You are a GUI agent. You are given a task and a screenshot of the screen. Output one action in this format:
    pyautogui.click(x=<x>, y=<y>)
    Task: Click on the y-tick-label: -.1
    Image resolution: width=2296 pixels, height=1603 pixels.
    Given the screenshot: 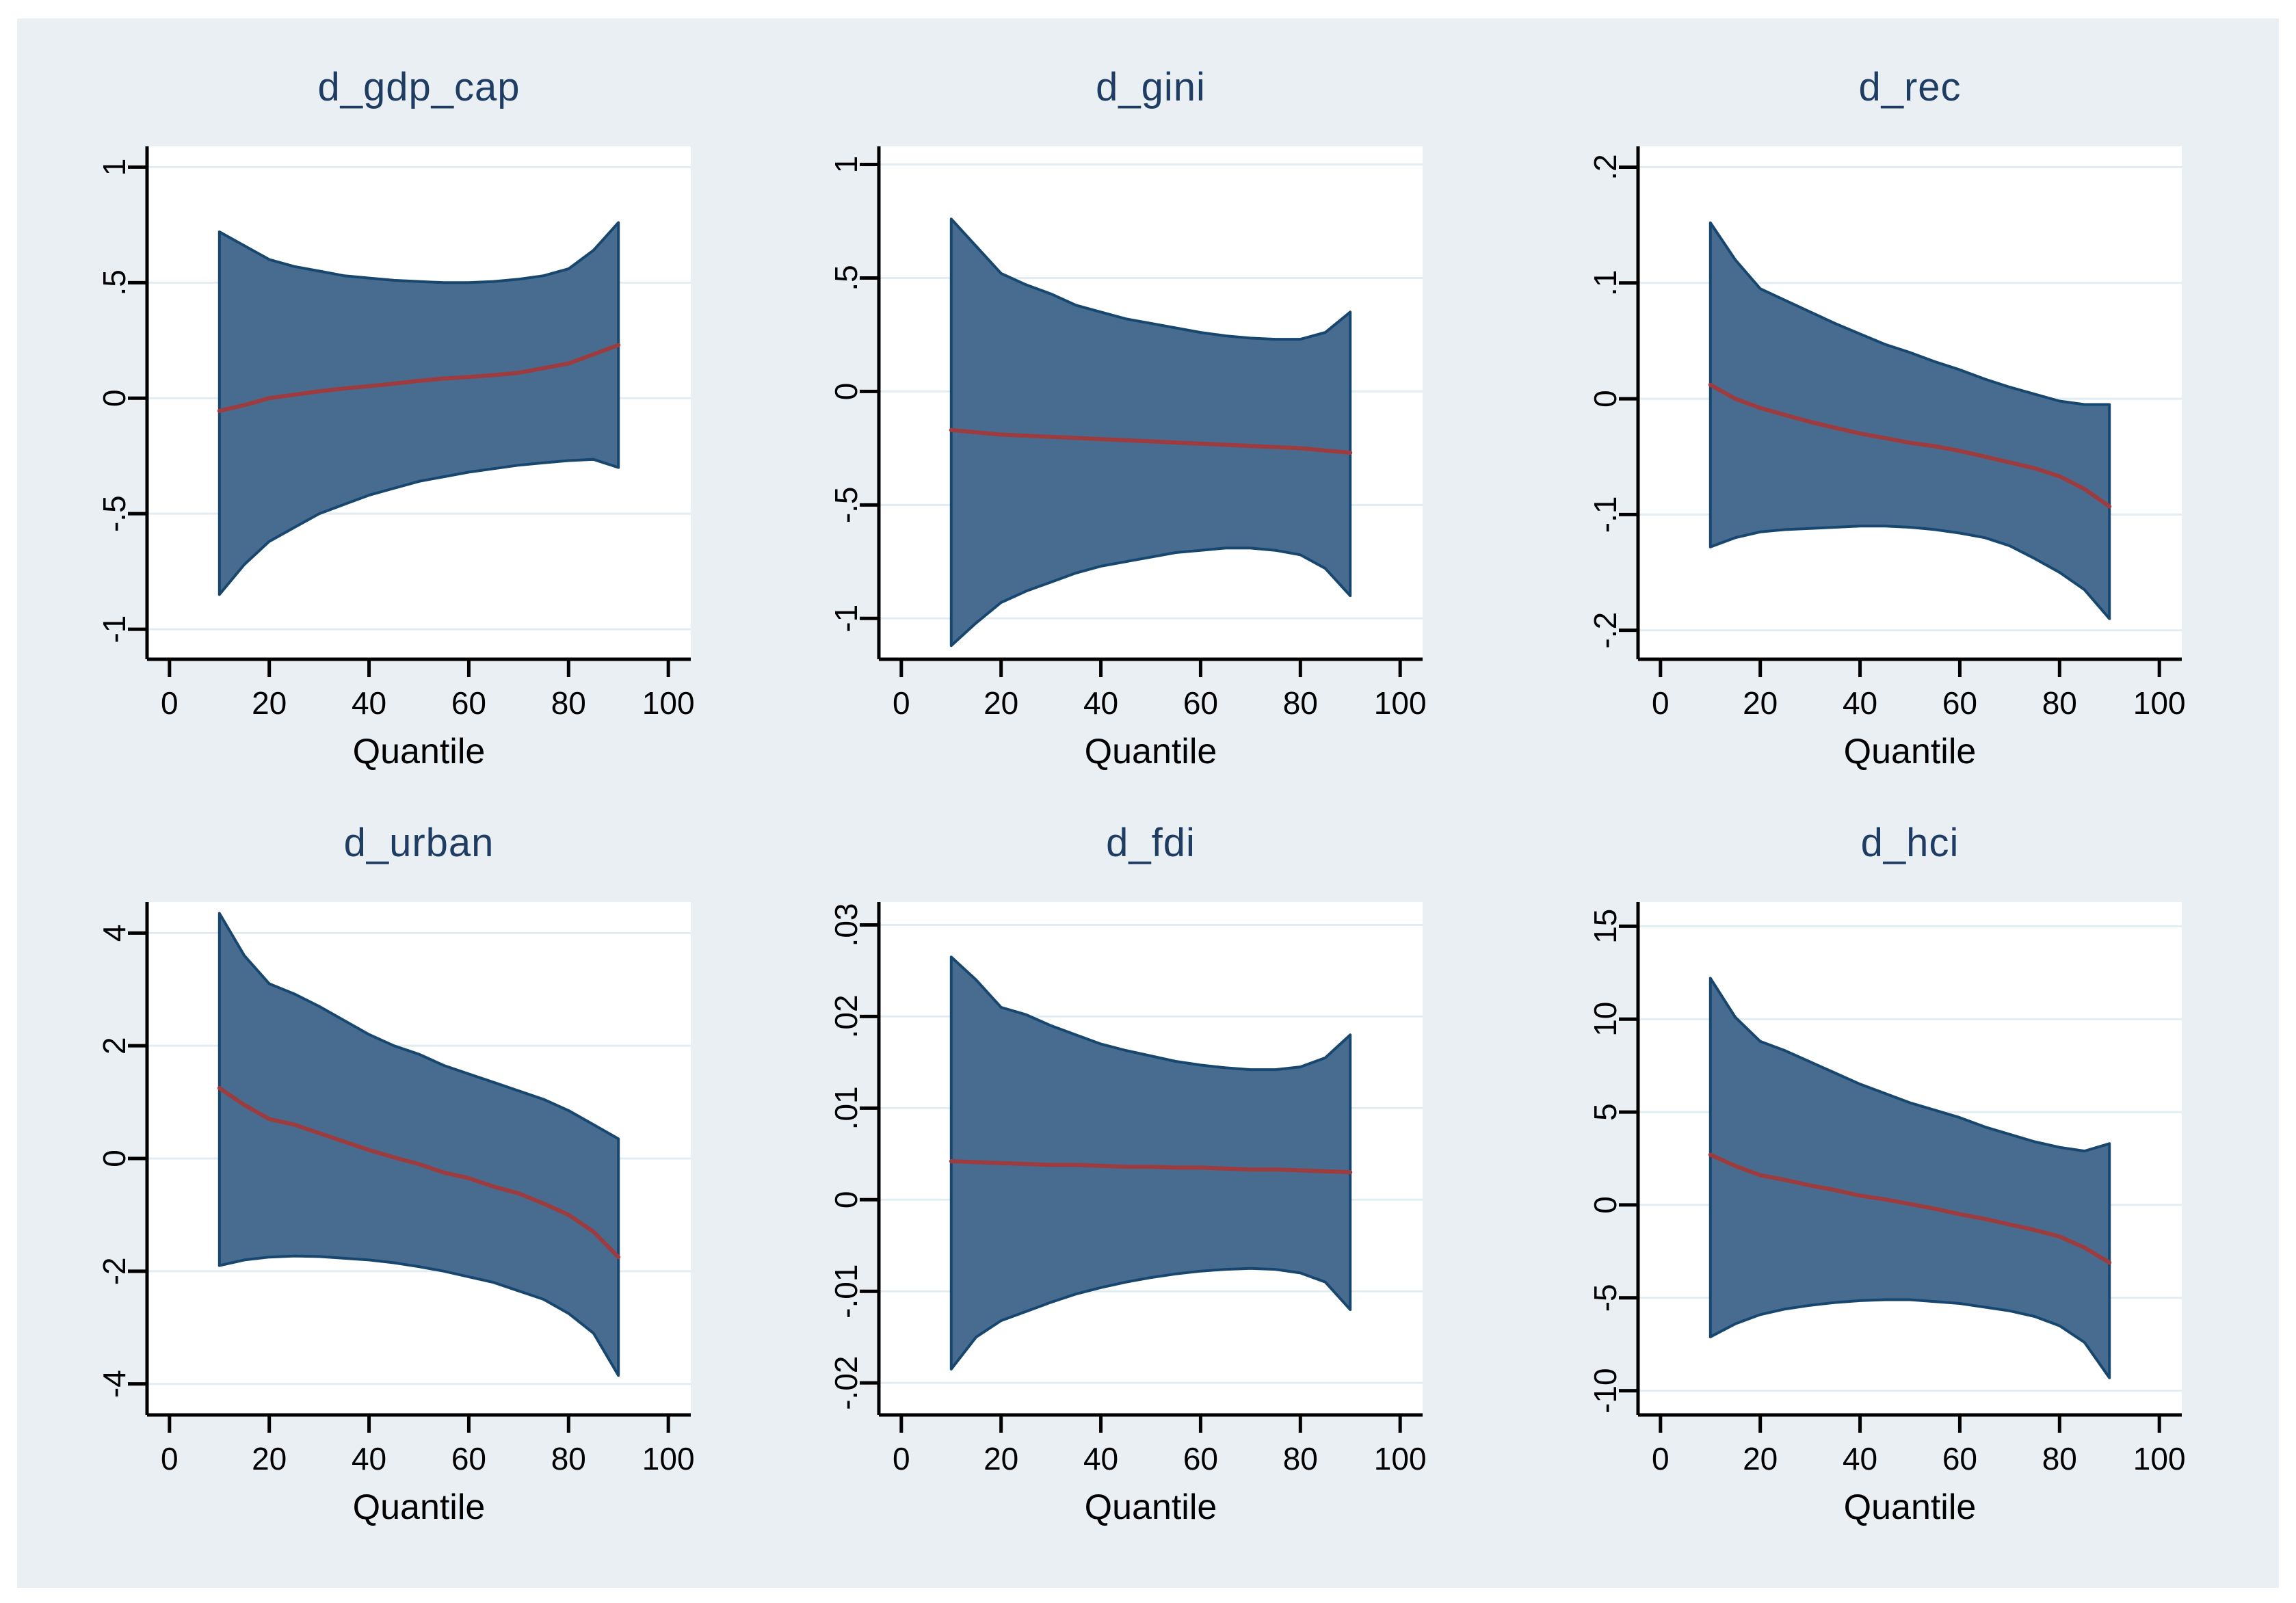 What is the action you would take?
    pyautogui.click(x=1605, y=515)
    